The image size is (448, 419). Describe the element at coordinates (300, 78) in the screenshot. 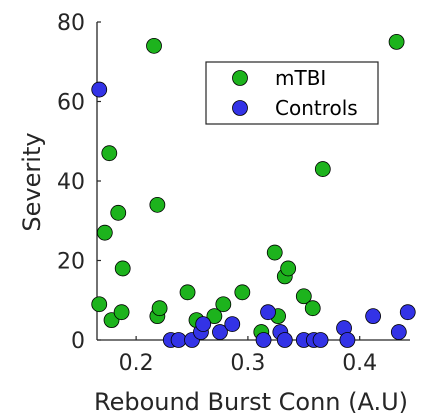

I see `legend-label-mtbi: mTBI` at that location.